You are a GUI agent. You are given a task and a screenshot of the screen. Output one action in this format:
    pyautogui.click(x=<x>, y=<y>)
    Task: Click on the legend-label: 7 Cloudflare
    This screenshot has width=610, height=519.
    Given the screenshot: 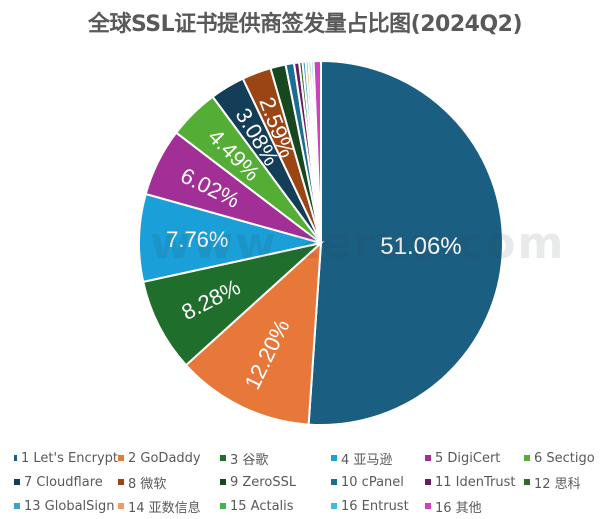 What is the action you would take?
    pyautogui.click(x=63, y=482)
    